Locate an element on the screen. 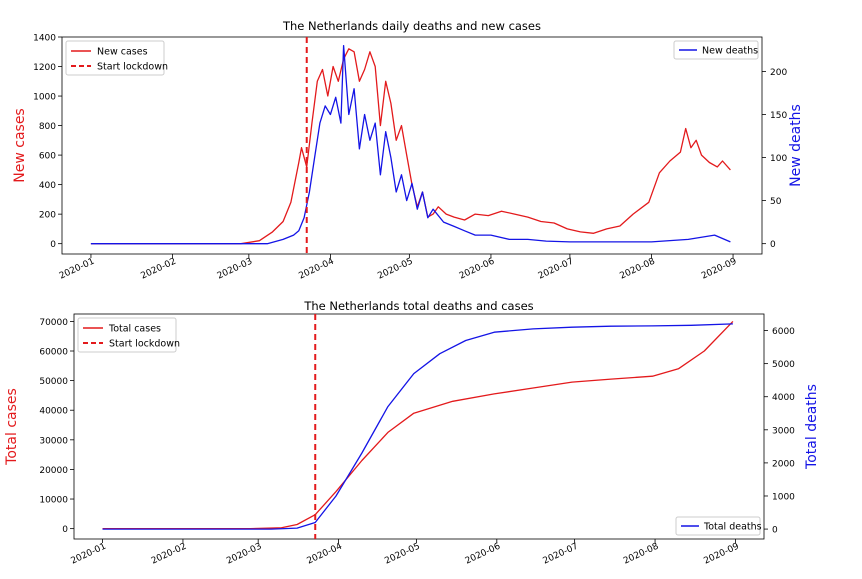  legend-label-cases: New cases is located at coordinates (122, 52).